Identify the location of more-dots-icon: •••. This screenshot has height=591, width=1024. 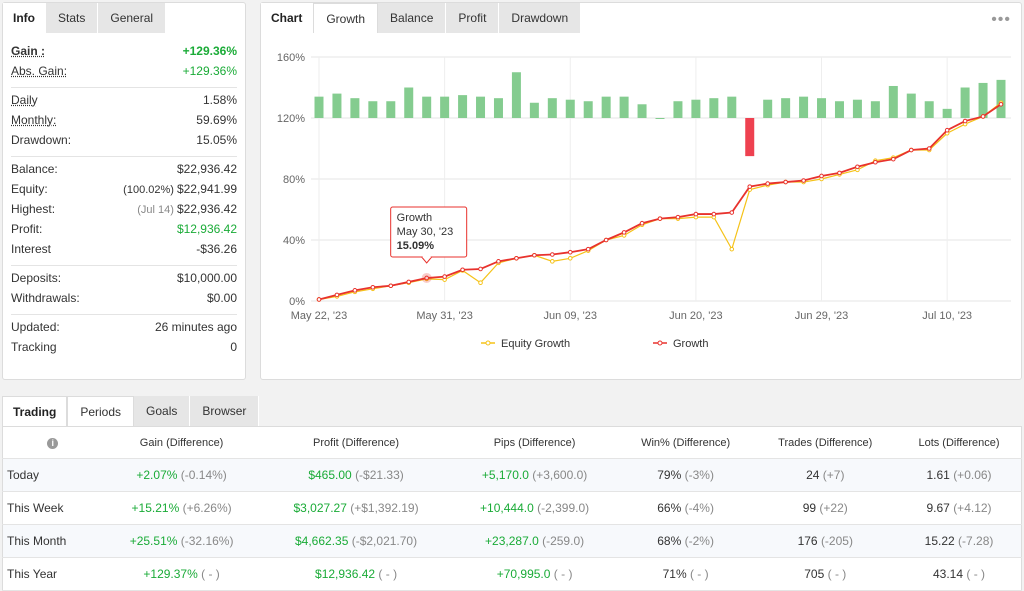
(1001, 19).